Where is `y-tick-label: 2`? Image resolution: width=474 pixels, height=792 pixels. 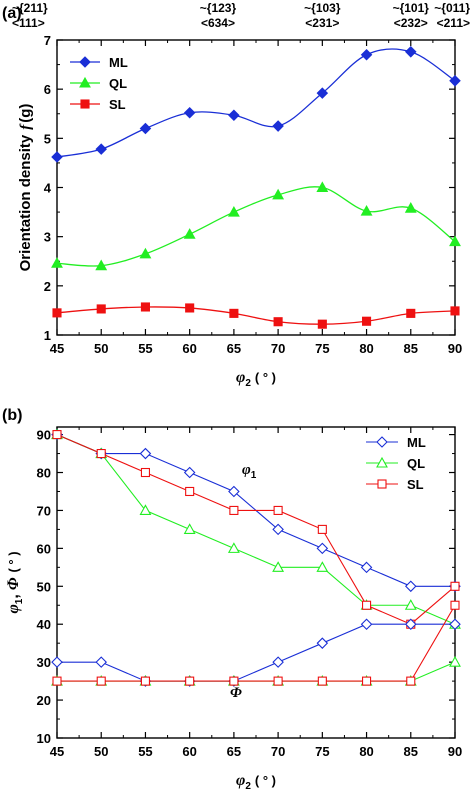 y-tick-label: 2 is located at coordinates (47, 286).